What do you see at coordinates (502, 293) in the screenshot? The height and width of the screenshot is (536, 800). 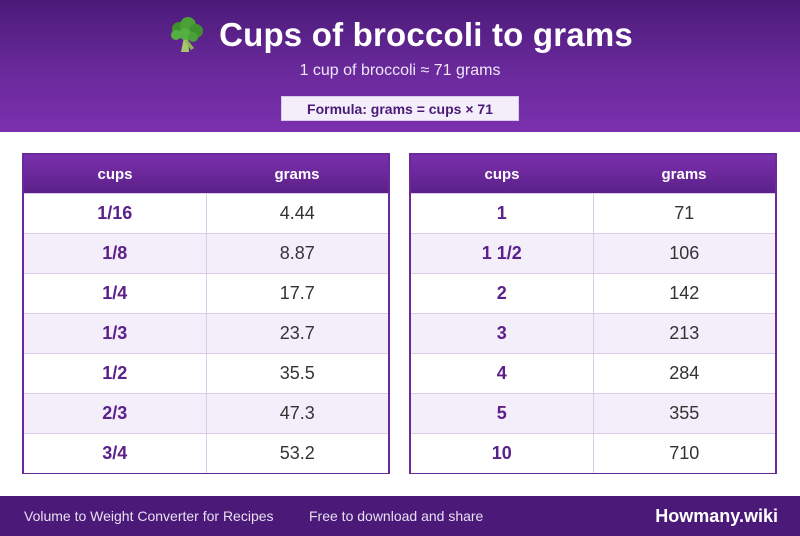 I see `cups-cell: 2` at bounding box center [502, 293].